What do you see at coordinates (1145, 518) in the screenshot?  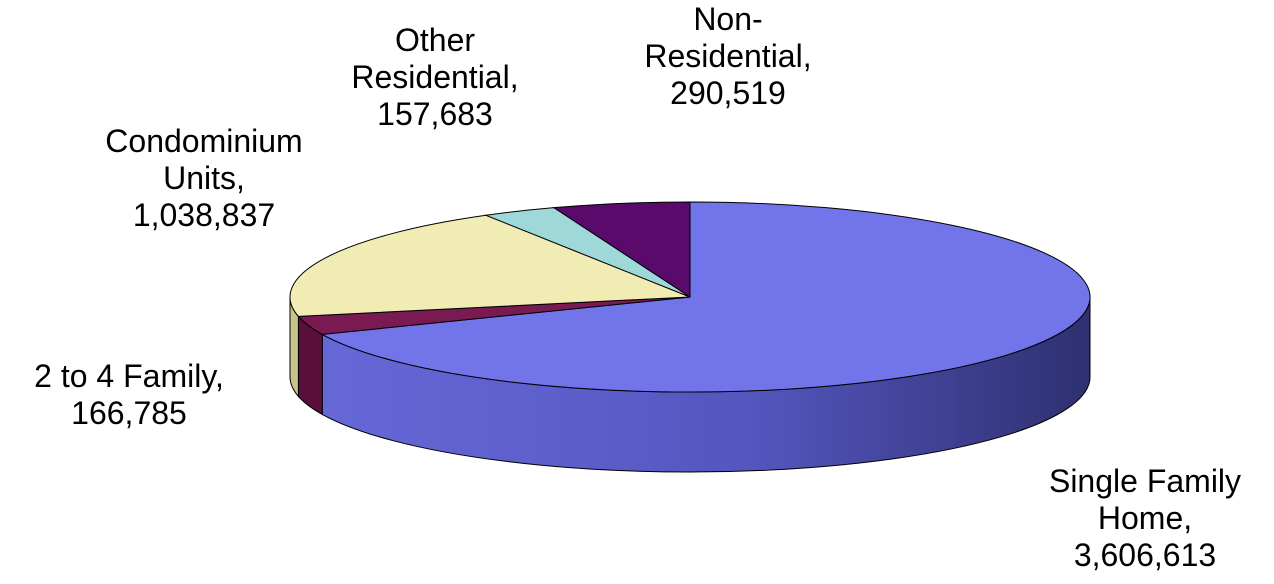 I see `data-label-single-family-home: Single Family Home, 3,606,613` at bounding box center [1145, 518].